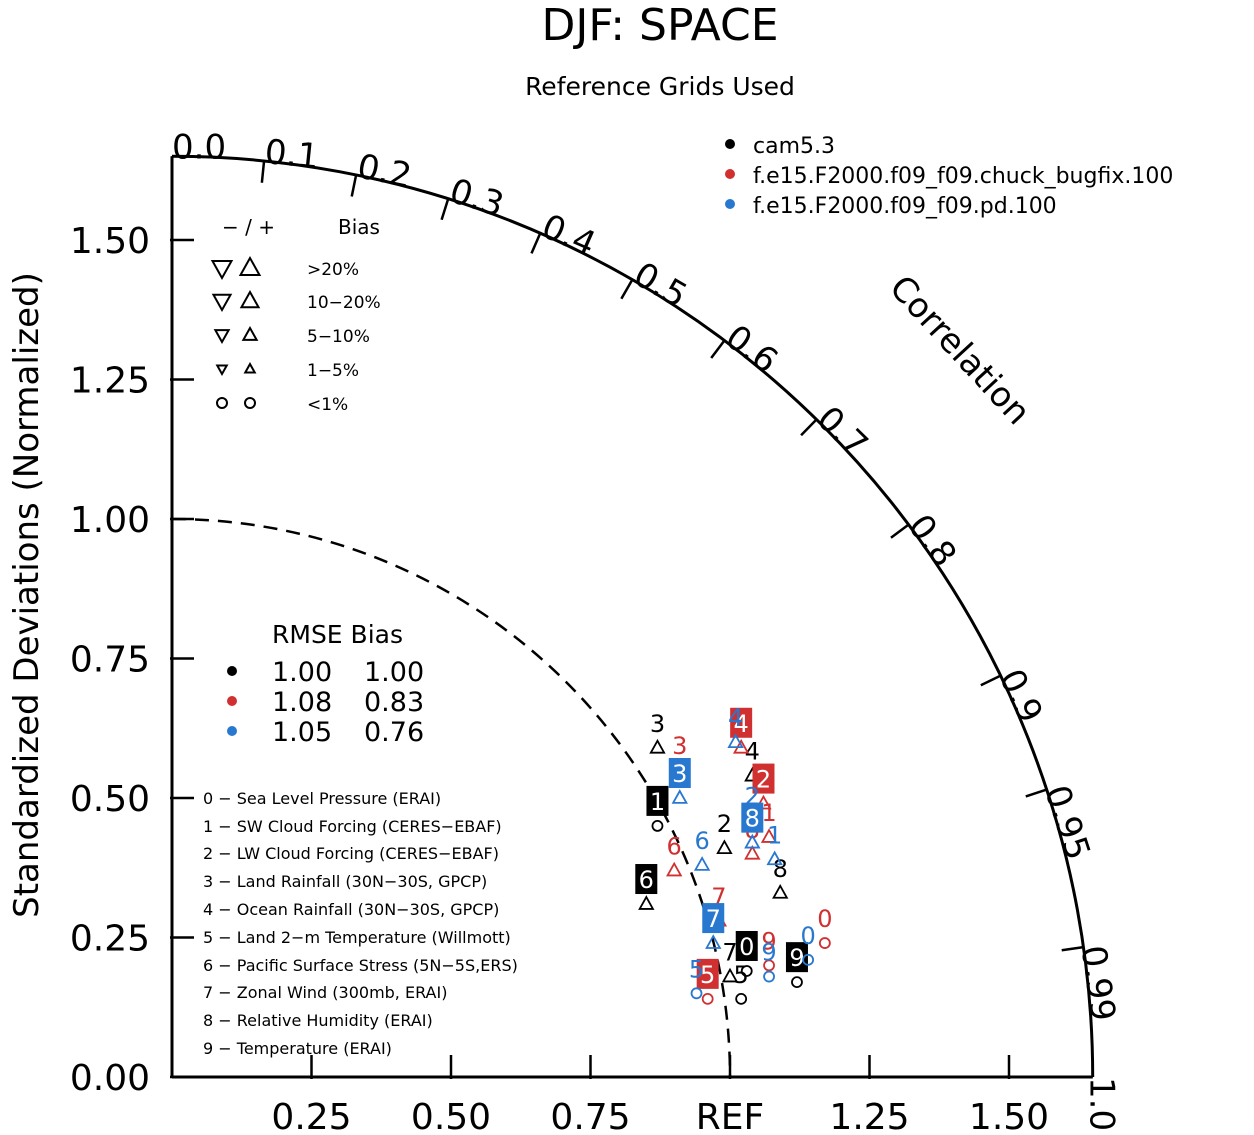 Image resolution: width=1254 pixels, height=1135 pixels. Describe the element at coordinates (345, 881) in the screenshot. I see `case-item-3: 3 − Land Rainfall (30N−30S, GPCP)` at that location.